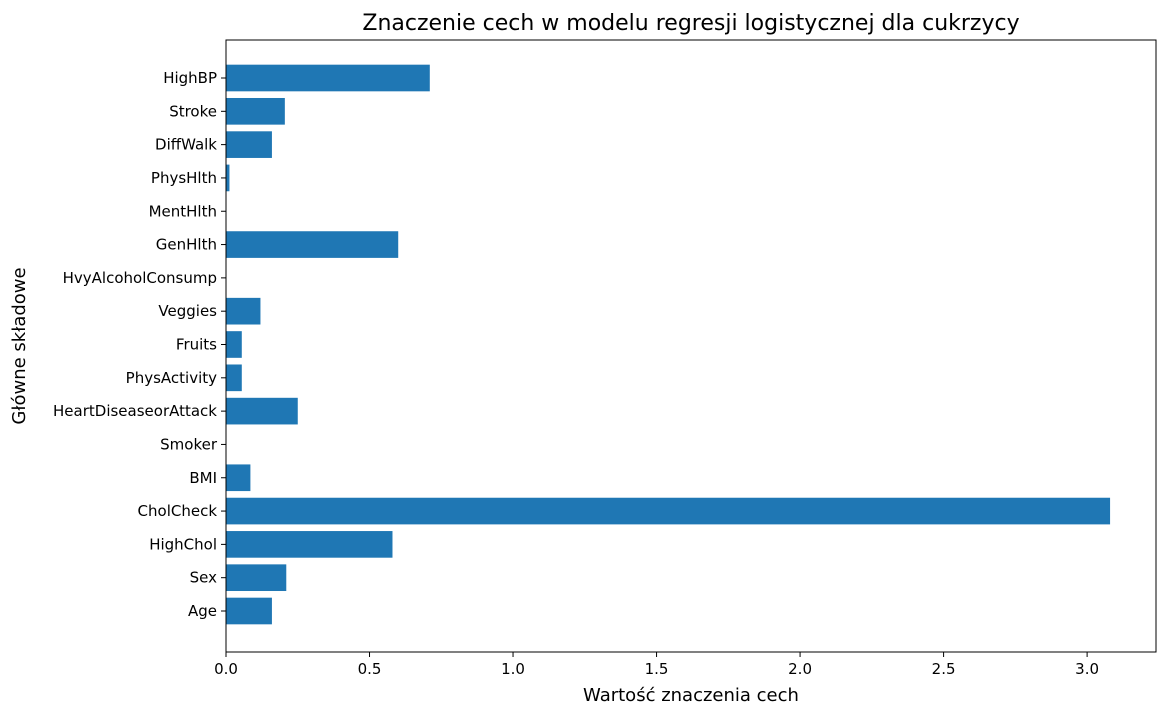  Describe the element at coordinates (190, 78) in the screenshot. I see `y-tick-label: HighBP` at that location.